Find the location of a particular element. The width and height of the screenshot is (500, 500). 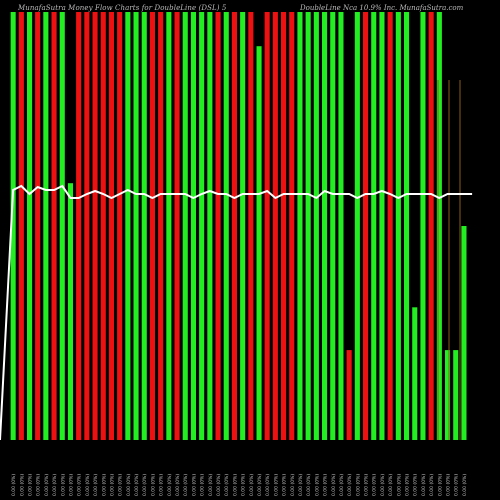

x-tick-label-29: 0.00 (0%) is located at coordinates (252, 485).